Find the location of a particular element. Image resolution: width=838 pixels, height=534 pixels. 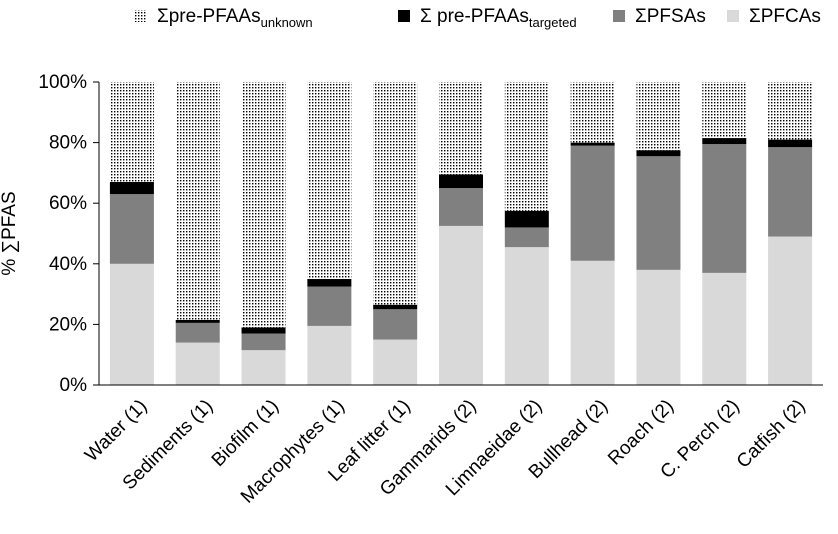

legend-label: ΣPFCAs is located at coordinates (785, 16).